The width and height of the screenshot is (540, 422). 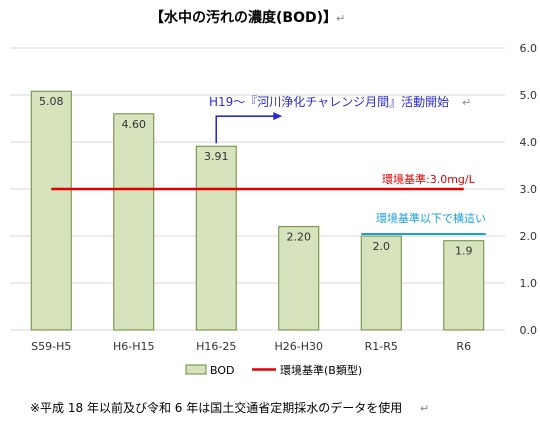 I want to click on x-tick-label: H26-H30, so click(x=298, y=346).